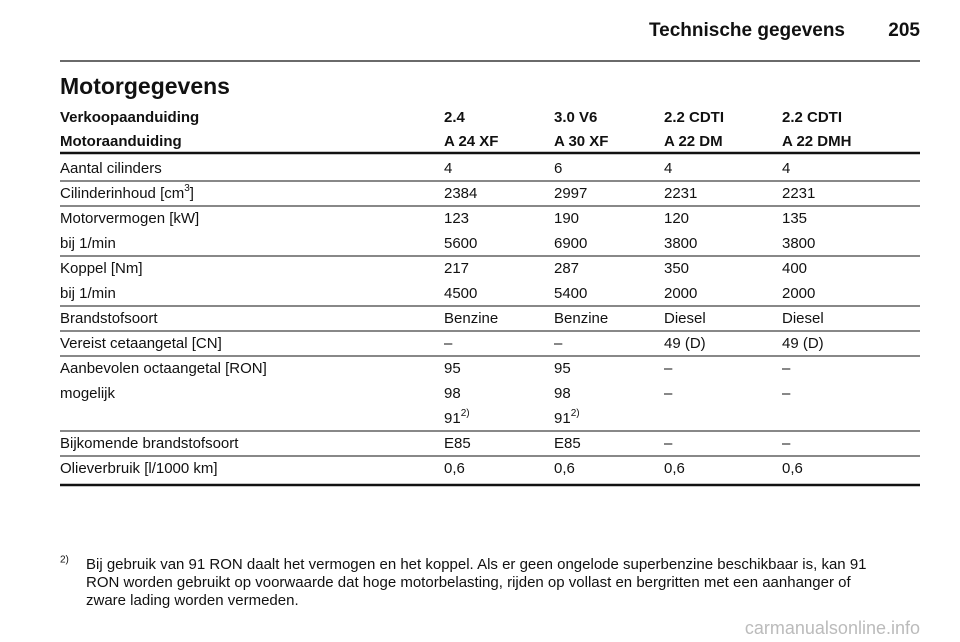 The image size is (960, 642). What do you see at coordinates (149, 443) in the screenshot?
I see `table-cell: Bijkomende brandstofsoort` at bounding box center [149, 443].